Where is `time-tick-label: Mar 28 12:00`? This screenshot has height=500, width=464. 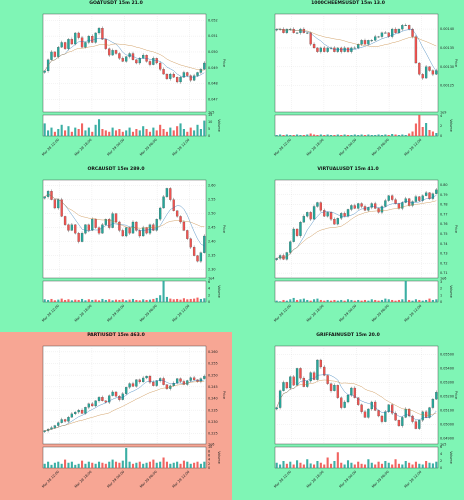
time-tick-label: Mar 28 12:00 is located at coordinates (50, 313).